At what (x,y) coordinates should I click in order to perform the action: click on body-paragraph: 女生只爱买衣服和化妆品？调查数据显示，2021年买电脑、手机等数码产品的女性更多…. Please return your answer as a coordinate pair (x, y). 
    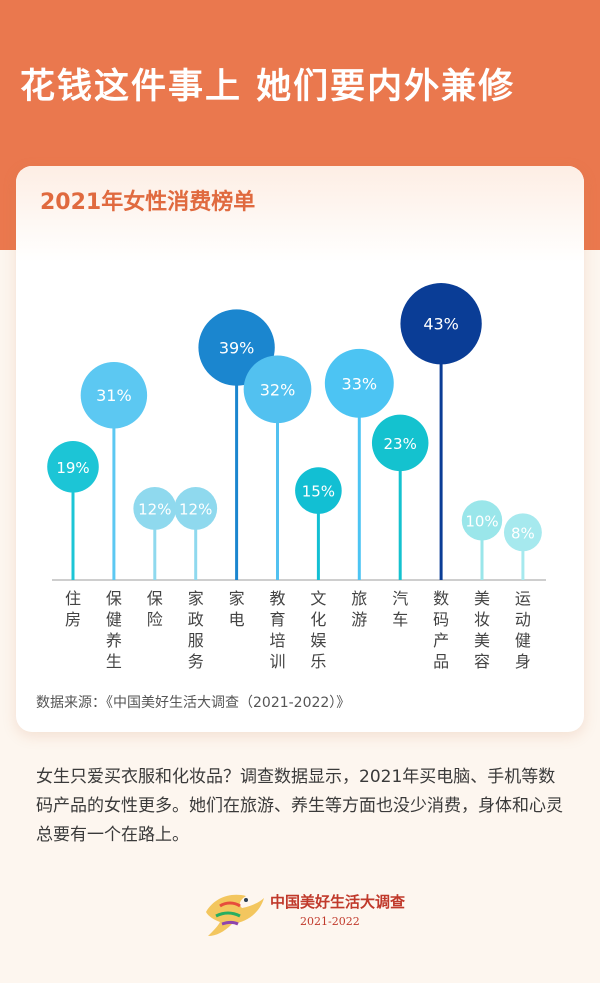
    Looking at the image, I should click on (299, 806).